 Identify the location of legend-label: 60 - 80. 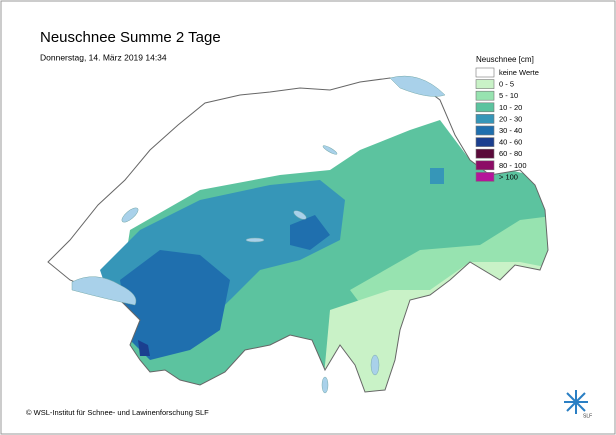
(510, 153).